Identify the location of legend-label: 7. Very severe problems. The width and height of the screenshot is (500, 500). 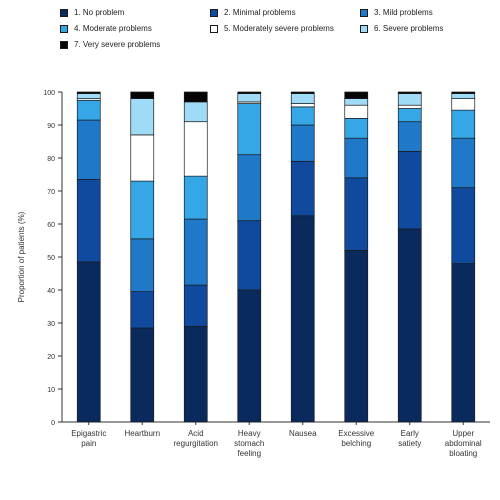
(117, 44).